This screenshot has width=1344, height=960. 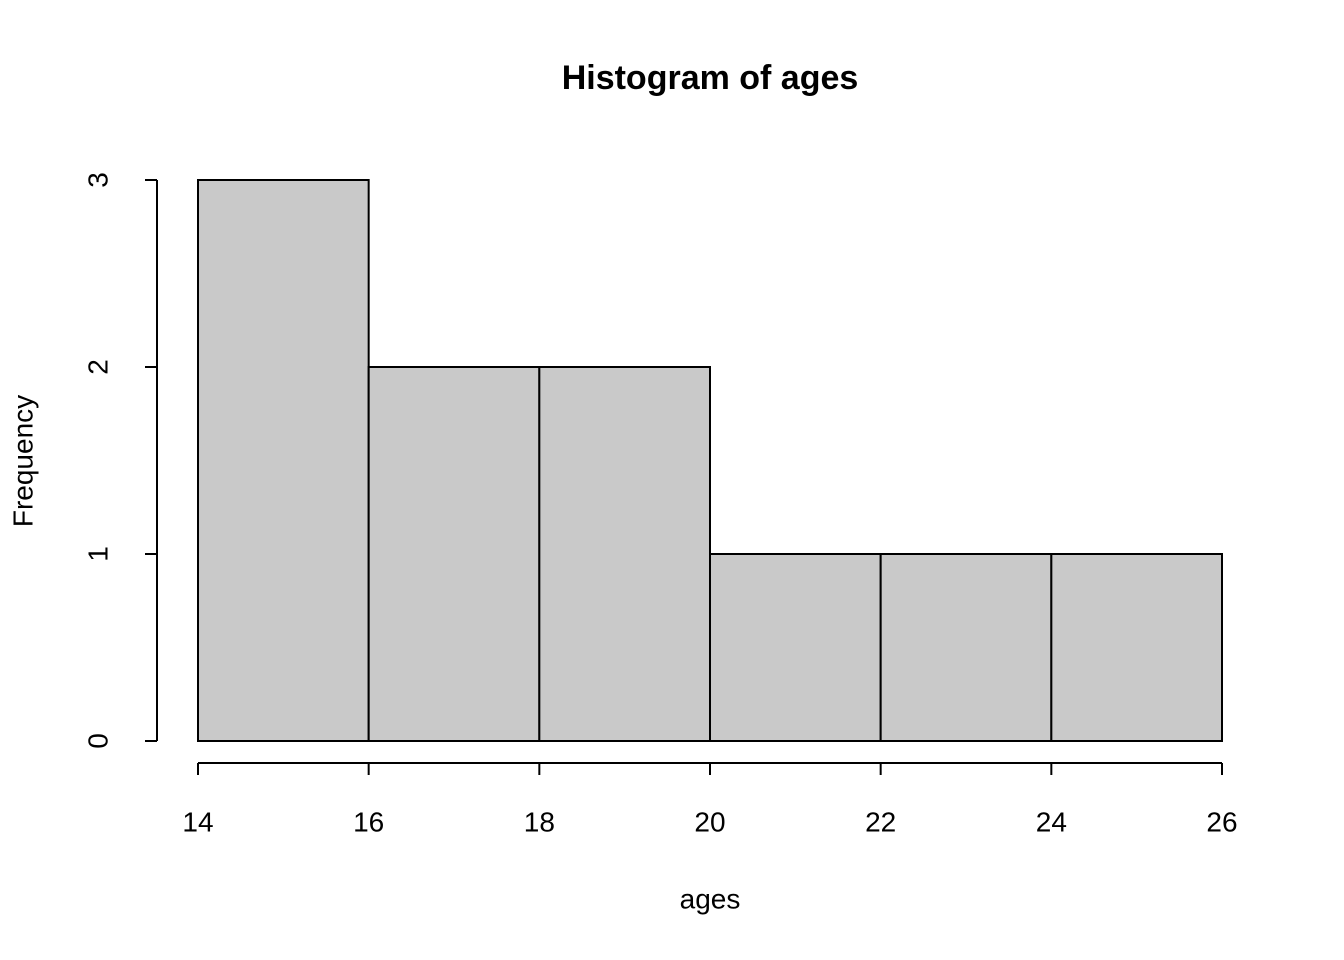 What do you see at coordinates (709, 821) in the screenshot?
I see `x-tick-label: 20` at bounding box center [709, 821].